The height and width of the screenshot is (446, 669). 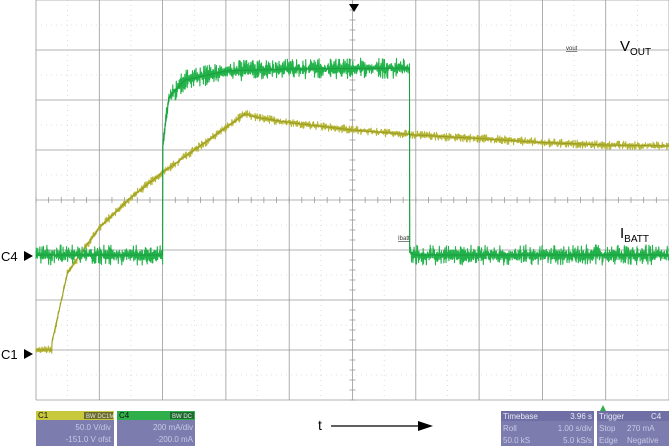 What do you see at coordinates (354, 8) in the screenshot?
I see `trigger-position-marker-icon` at bounding box center [354, 8].